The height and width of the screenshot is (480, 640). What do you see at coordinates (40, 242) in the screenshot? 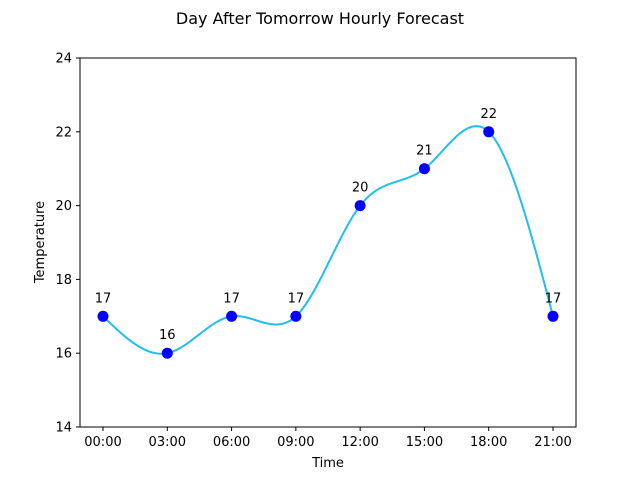
I see `y-axis-label: Temperature` at bounding box center [40, 242].